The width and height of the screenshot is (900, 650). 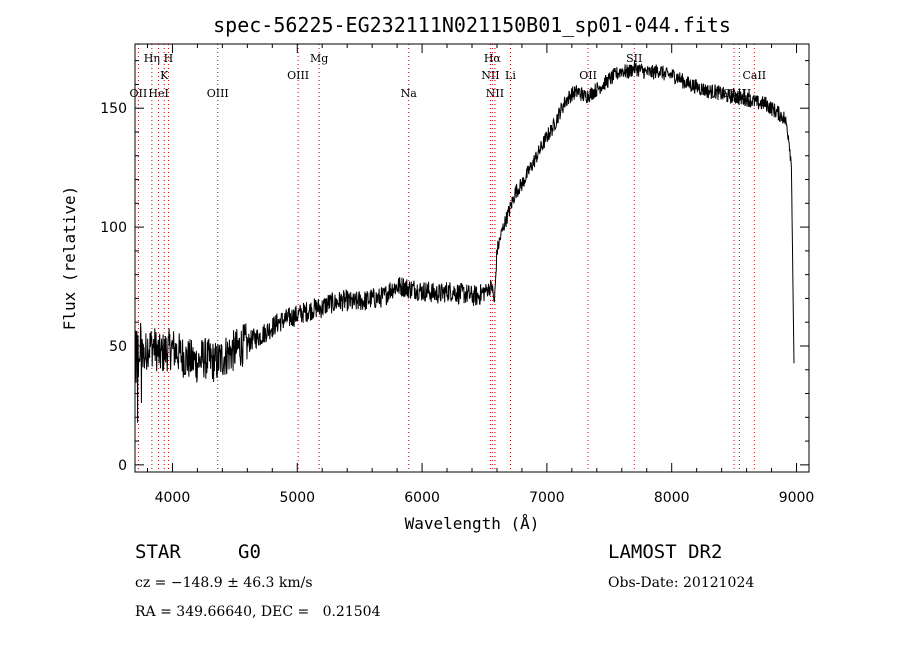 What do you see at coordinates (754, 75) in the screenshot?
I see `emission-line-label: CaII` at bounding box center [754, 75].